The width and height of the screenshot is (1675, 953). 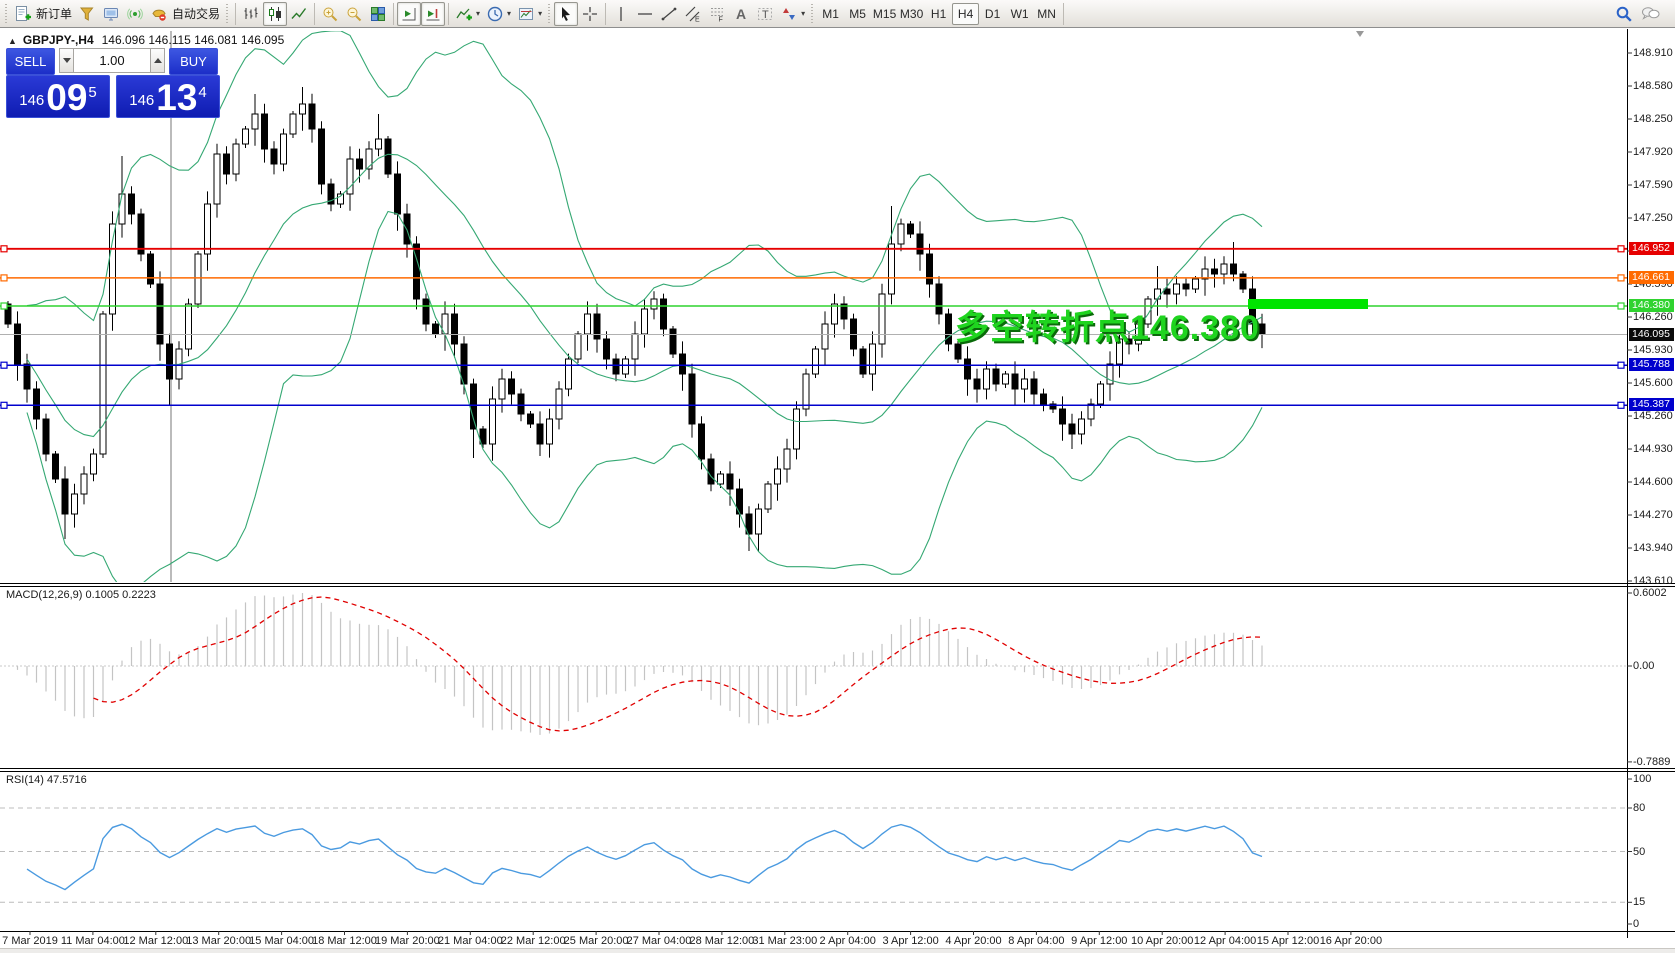 I want to click on ohlc-values: 146.096 146.115 146.081 146.095, so click(x=193, y=40).